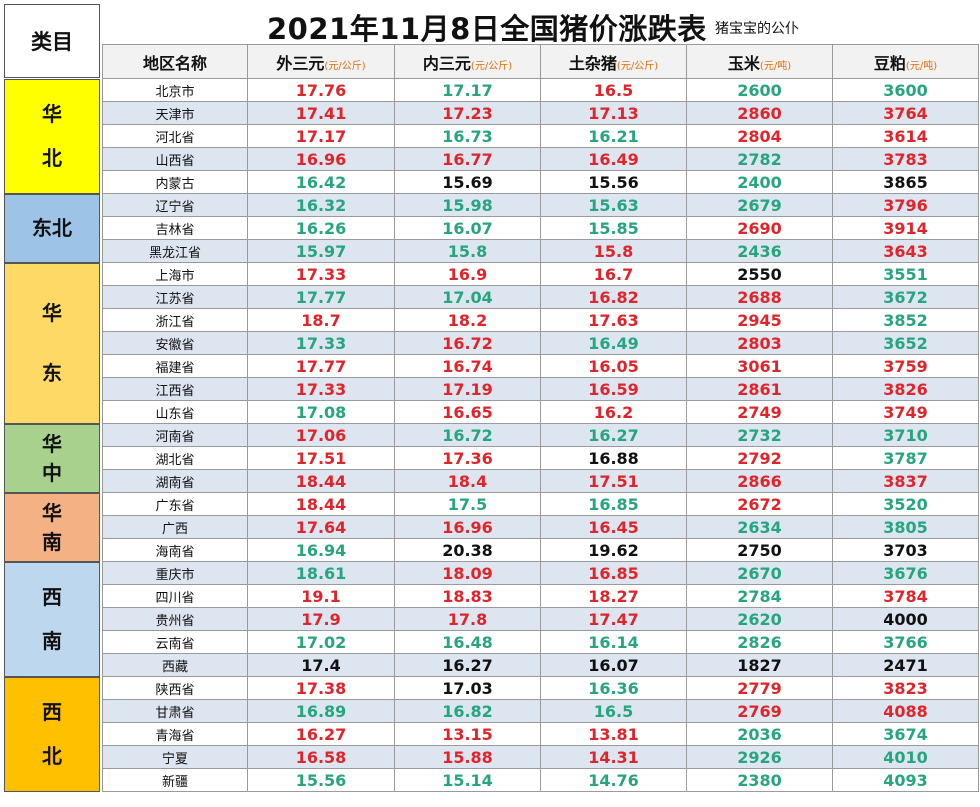  Describe the element at coordinates (905, 527) in the screenshot. I see `value-cell: 3805` at that location.